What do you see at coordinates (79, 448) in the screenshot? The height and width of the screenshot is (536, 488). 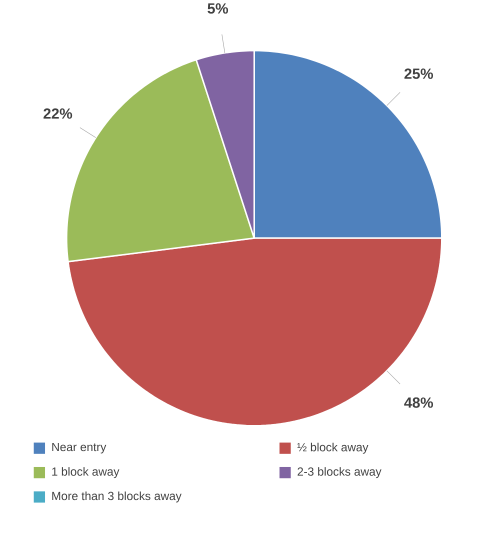 I see `legend-label: Near entry` at bounding box center [79, 448].